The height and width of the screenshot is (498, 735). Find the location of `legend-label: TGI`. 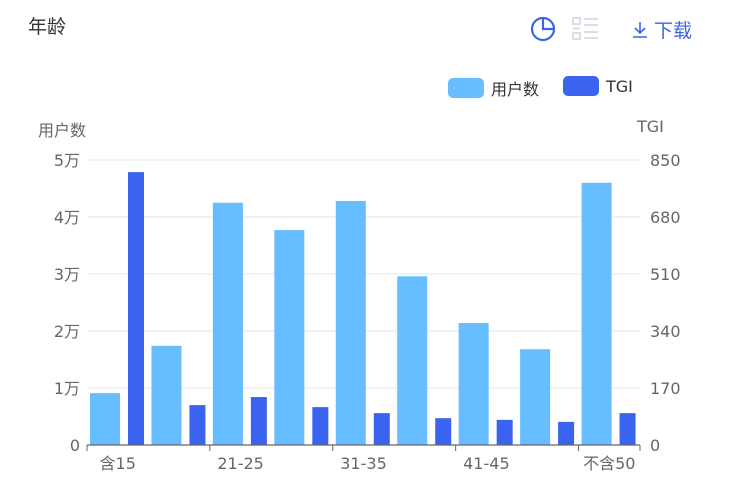

legend-label: TGI is located at coordinates (619, 86).